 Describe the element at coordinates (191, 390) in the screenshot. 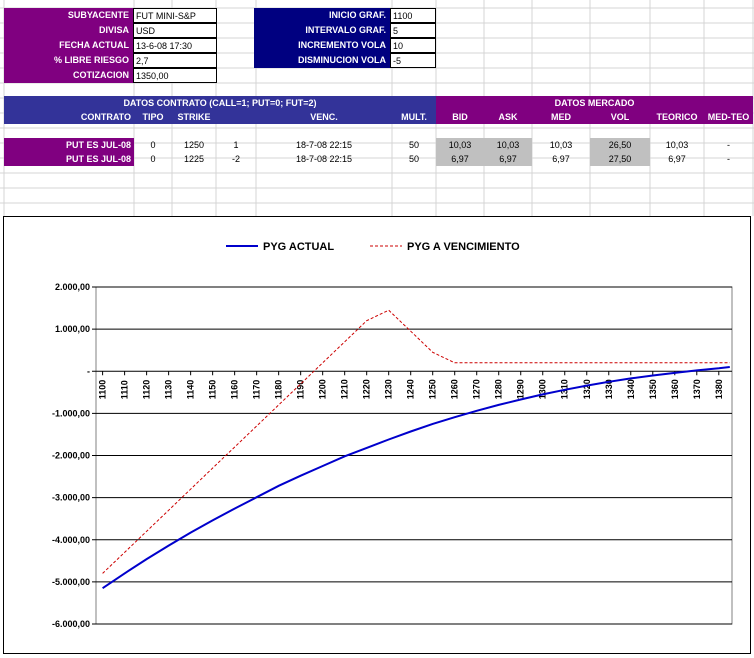

I see `x-tick-label: 1140` at that location.